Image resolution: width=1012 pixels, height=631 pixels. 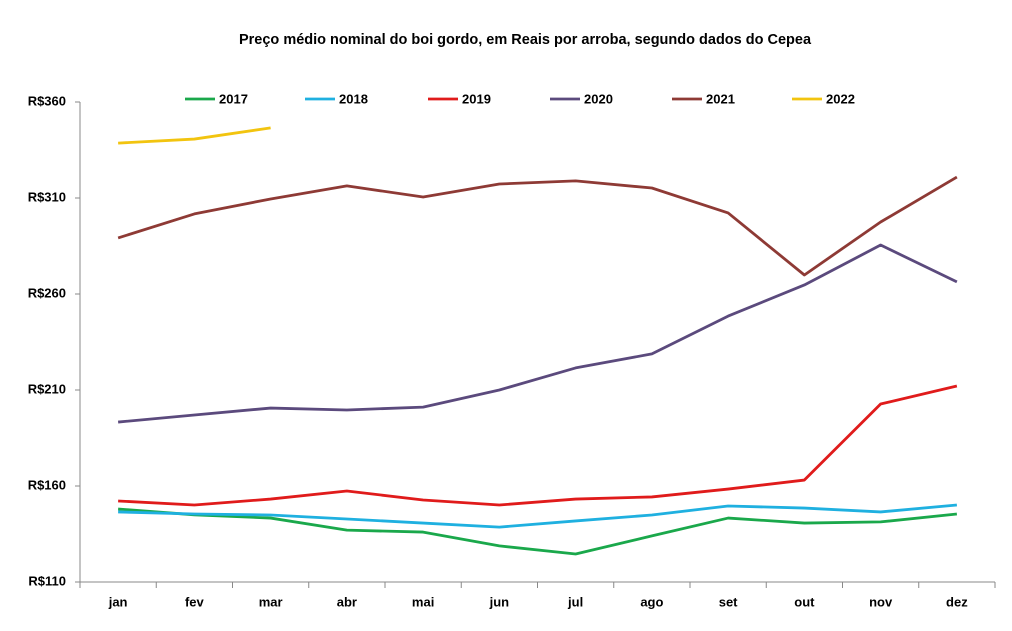 I want to click on x-tick-label: set, so click(x=728, y=601).